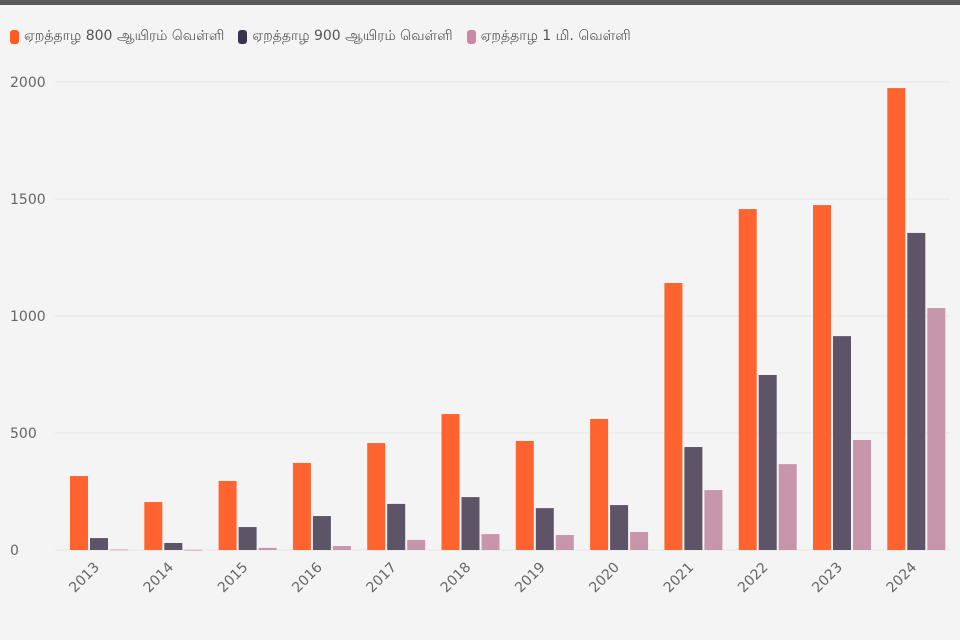 The width and height of the screenshot is (960, 640). I want to click on legend-label: ஏறத்தாழ 800 ஆயிரம் வெள்ளி, so click(124, 36).